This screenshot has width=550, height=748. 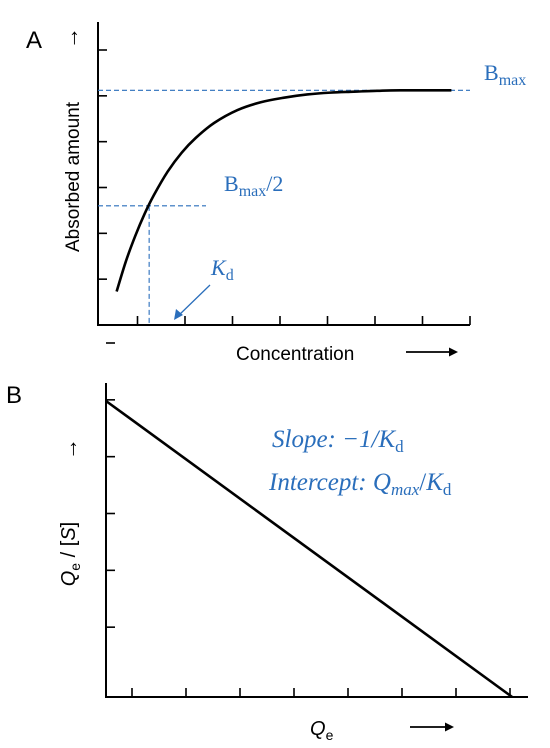 What do you see at coordinates (70, 554) in the screenshot?
I see `y-axis-label-b: Qe / [S]` at bounding box center [70, 554].